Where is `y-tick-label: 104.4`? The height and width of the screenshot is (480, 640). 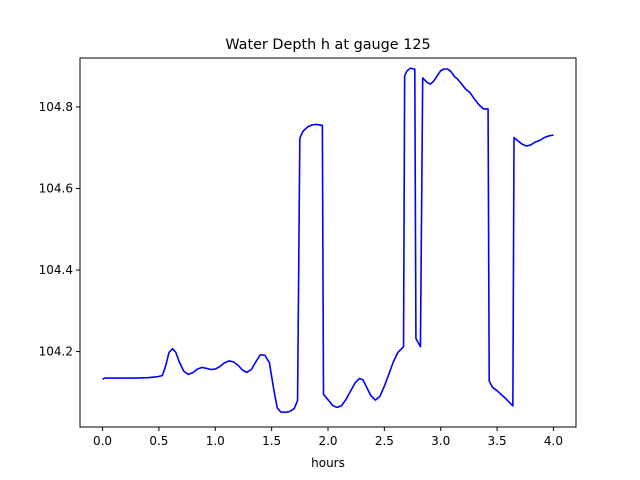 y-tick-label: 104.4 is located at coordinates (56, 270).